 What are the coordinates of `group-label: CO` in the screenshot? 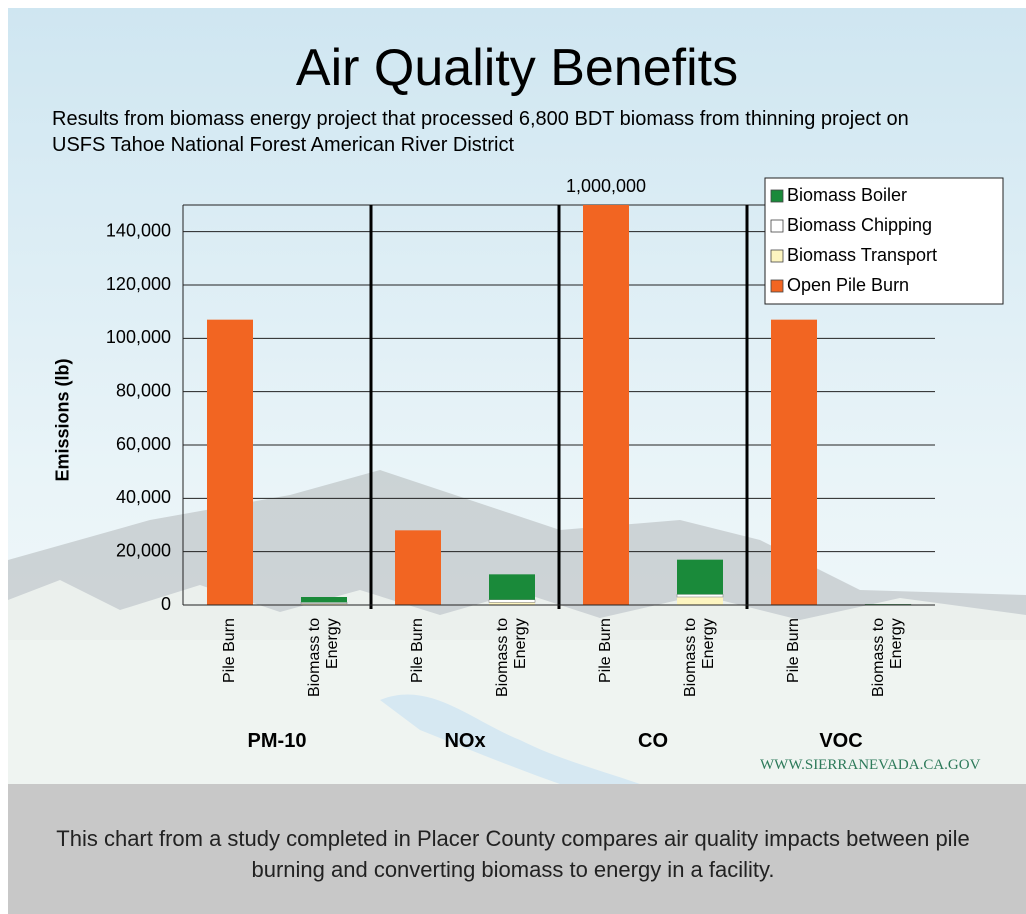 It's located at (653, 741).